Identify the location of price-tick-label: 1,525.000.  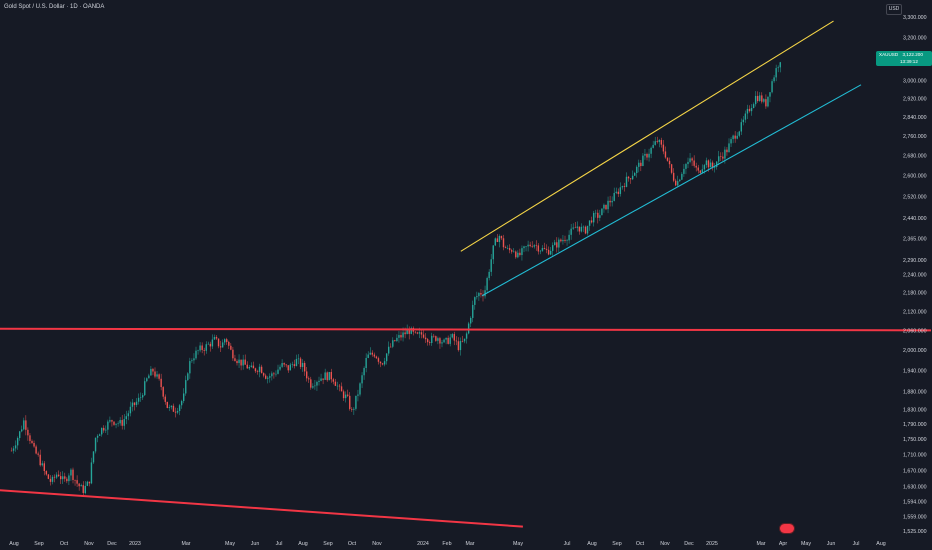
(915, 532).